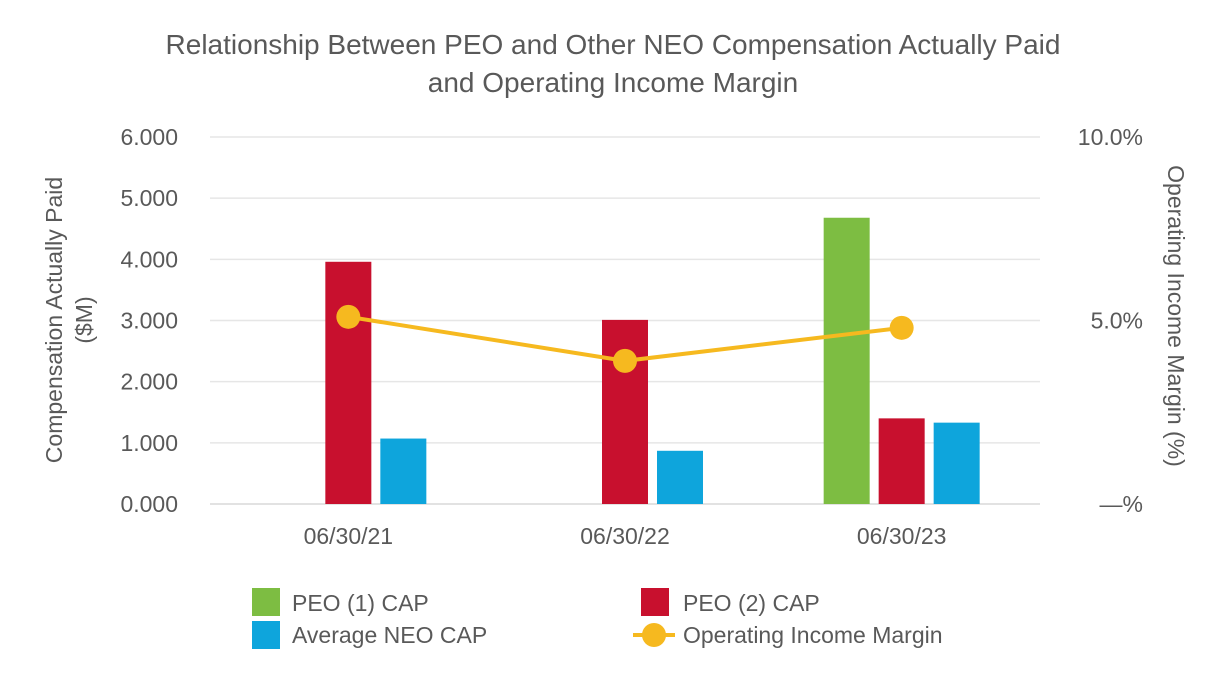 The width and height of the screenshot is (1226, 690). Describe the element at coordinates (149, 259) in the screenshot. I see `left-axis-tick-label: 4.000` at that location.